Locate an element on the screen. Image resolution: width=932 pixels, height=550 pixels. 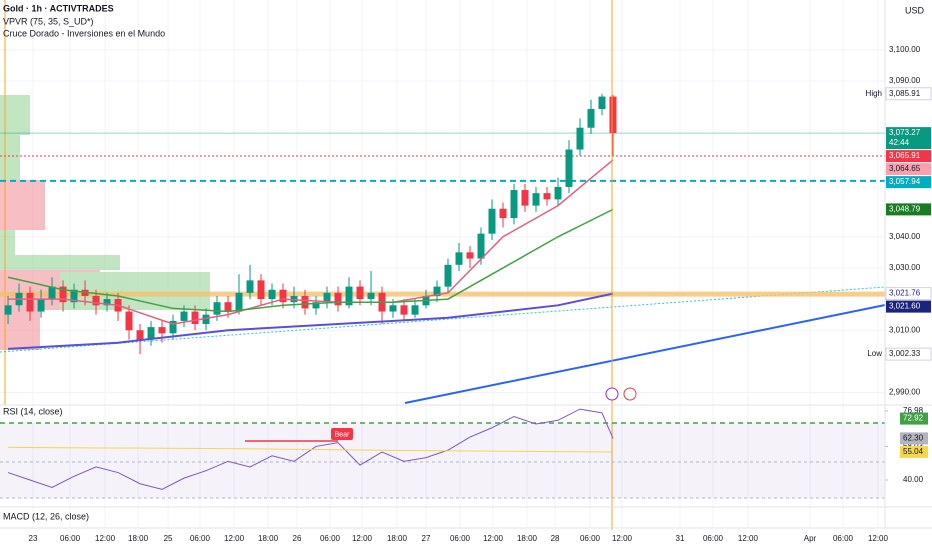
currency: USD is located at coordinates (915, 10).